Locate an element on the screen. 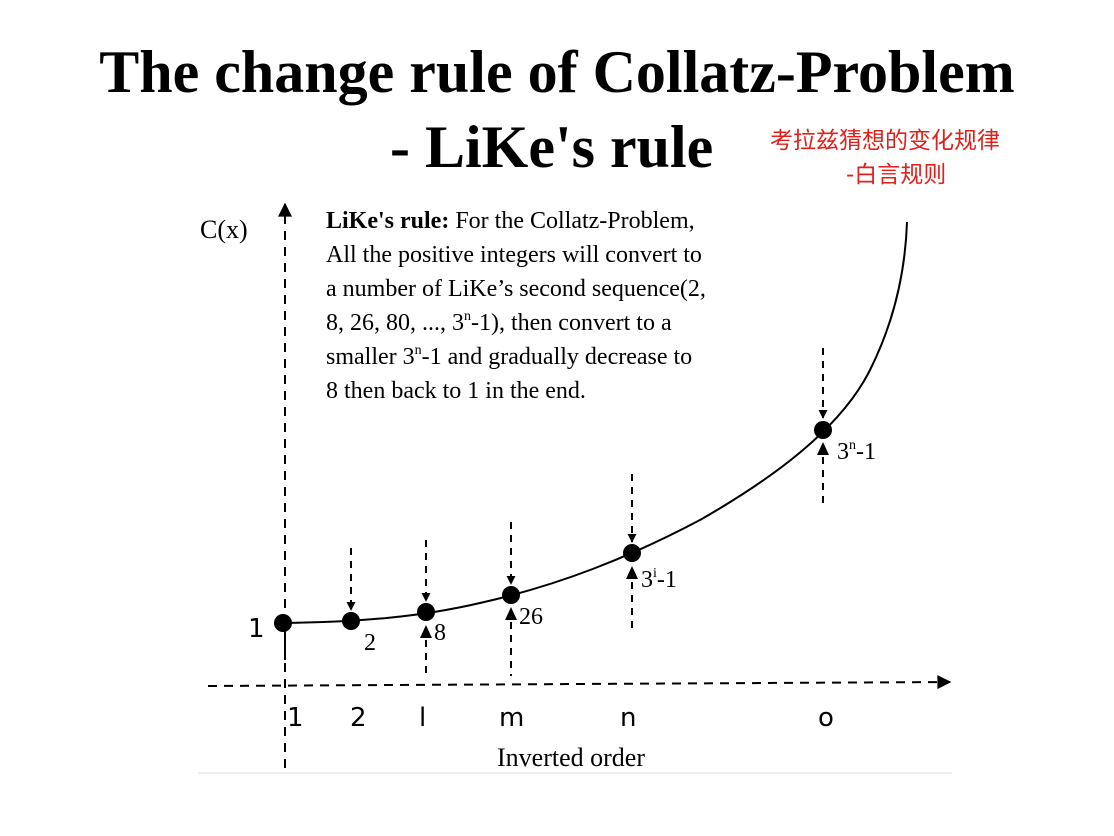 The height and width of the screenshot is (836, 1114). x-axis-label: Inverted order is located at coordinates (571, 757).